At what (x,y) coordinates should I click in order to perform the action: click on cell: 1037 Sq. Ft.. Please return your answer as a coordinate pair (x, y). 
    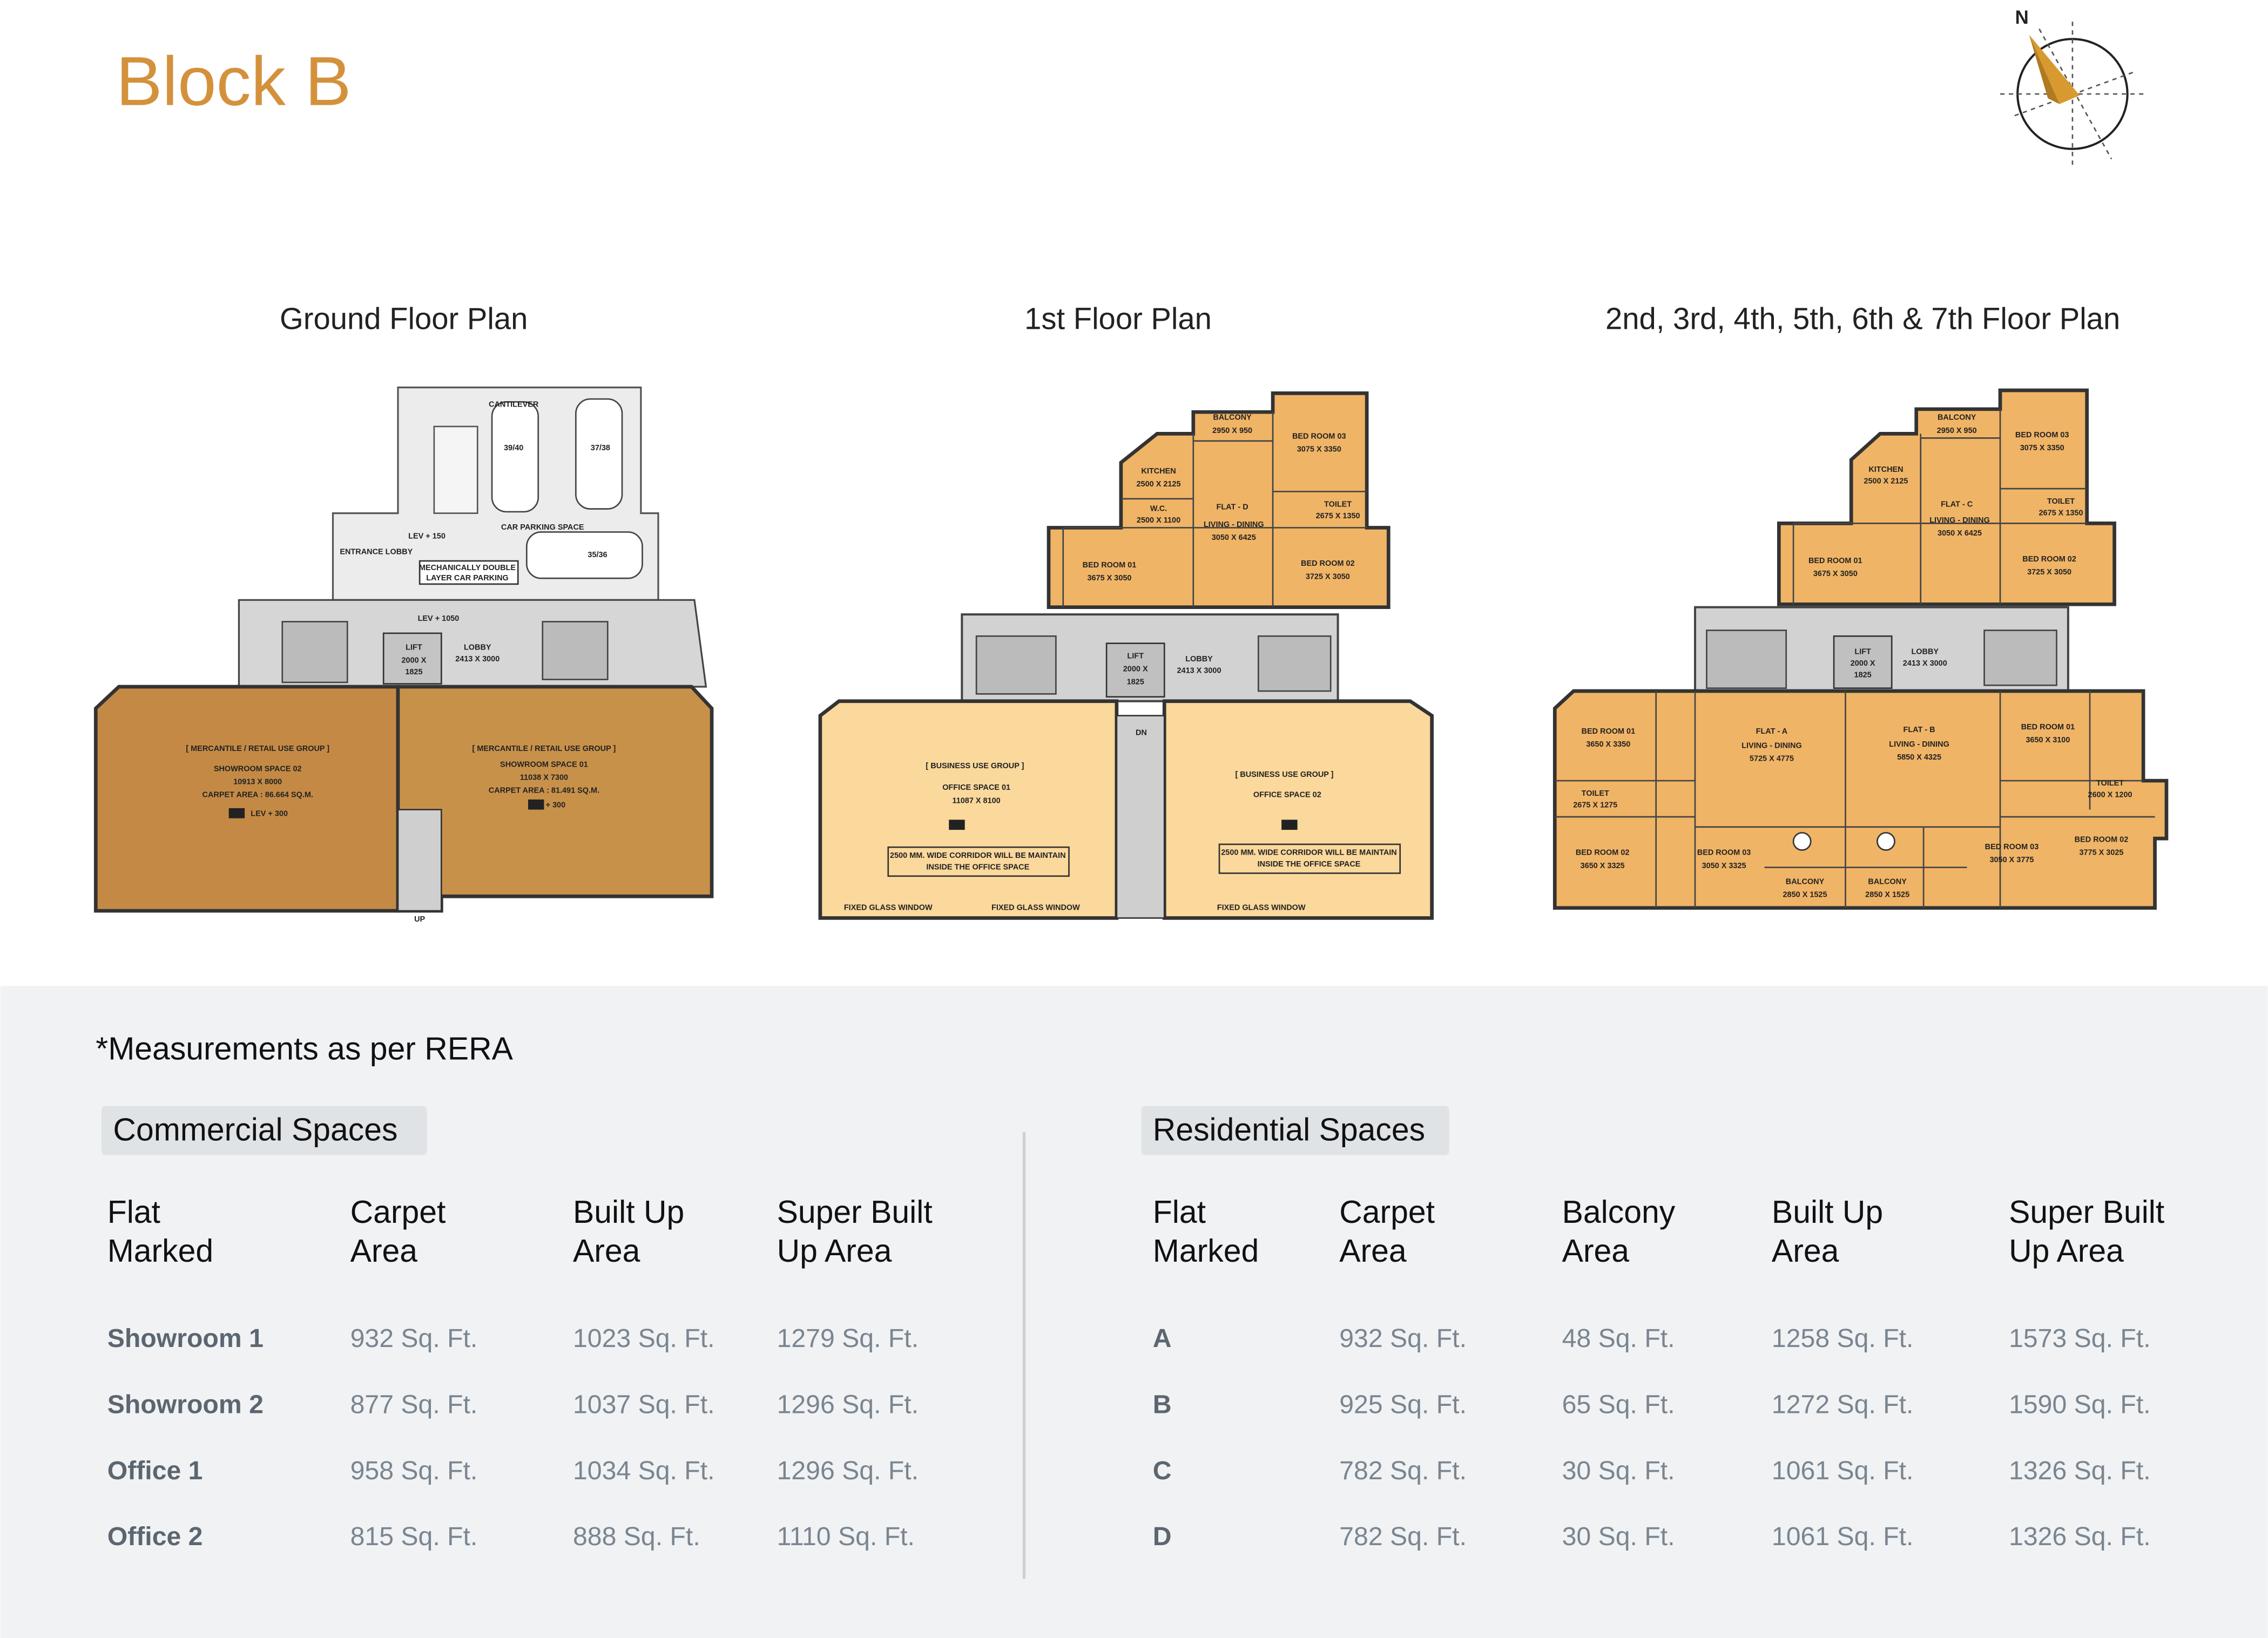
    Looking at the image, I should click on (644, 1404).